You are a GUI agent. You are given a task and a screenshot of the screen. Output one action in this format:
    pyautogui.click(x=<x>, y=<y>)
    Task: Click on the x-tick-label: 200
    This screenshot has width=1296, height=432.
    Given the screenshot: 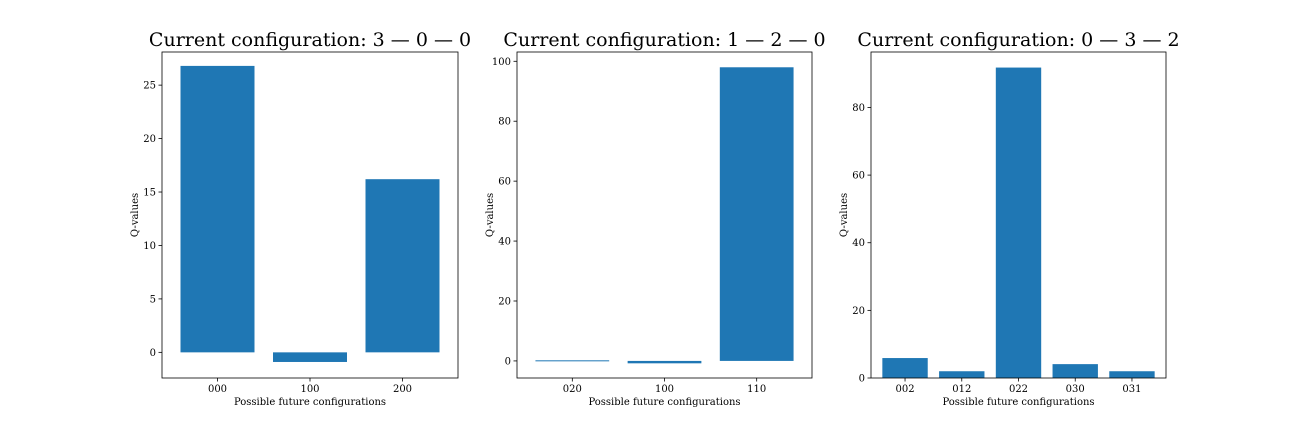 What is the action you would take?
    pyautogui.click(x=402, y=389)
    